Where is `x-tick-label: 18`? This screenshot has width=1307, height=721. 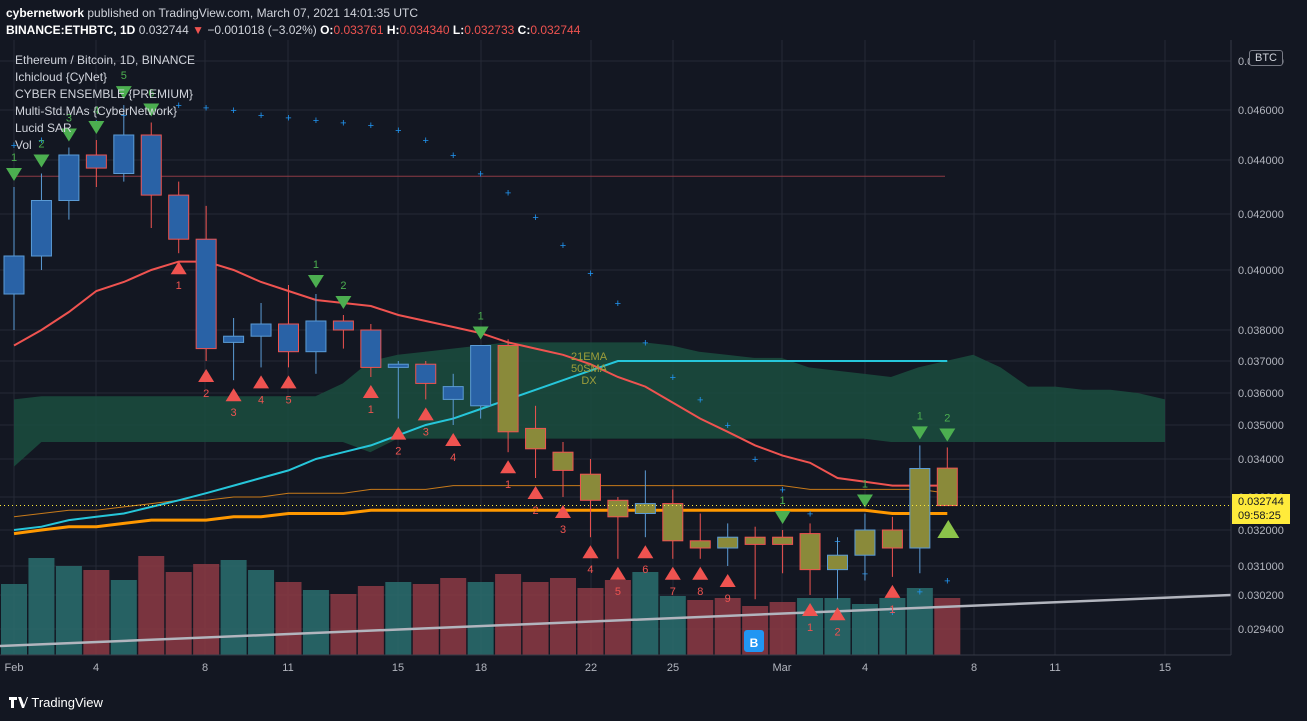
x-tick-label: 18 is located at coordinates (481, 668).